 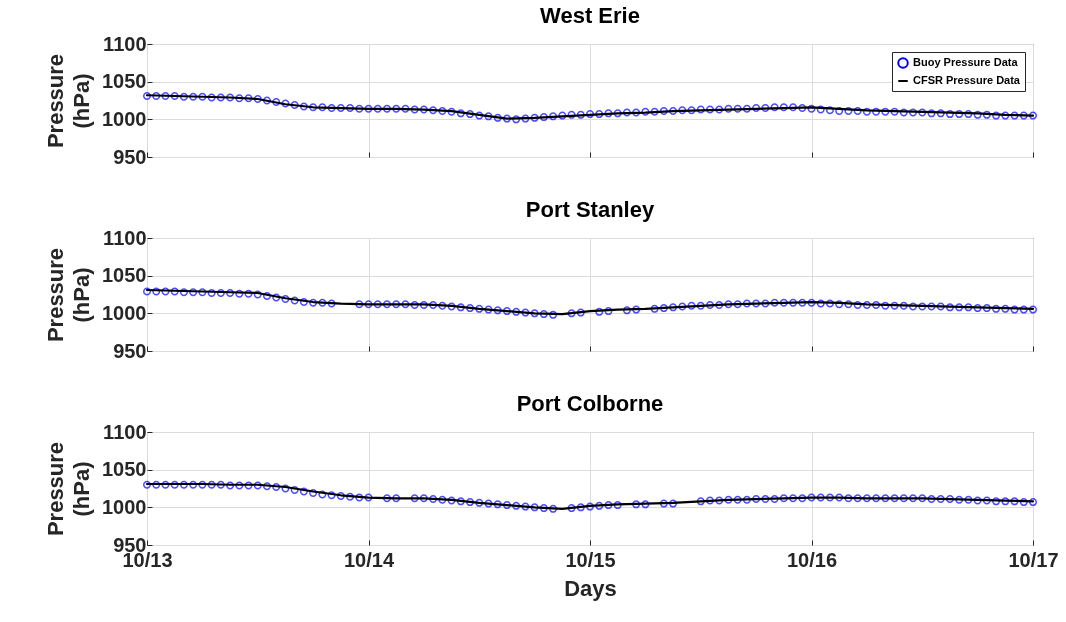 I want to click on legend-label: CFSR Pressure Data, so click(x=967, y=80).